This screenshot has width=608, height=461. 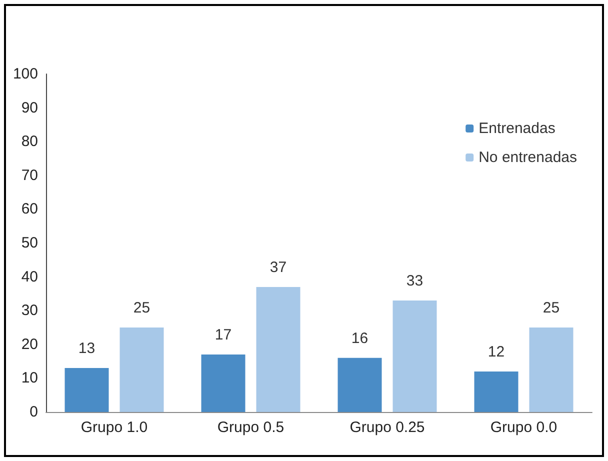 What do you see at coordinates (29, 277) in the screenshot?
I see `y-tick-label: 40` at bounding box center [29, 277].